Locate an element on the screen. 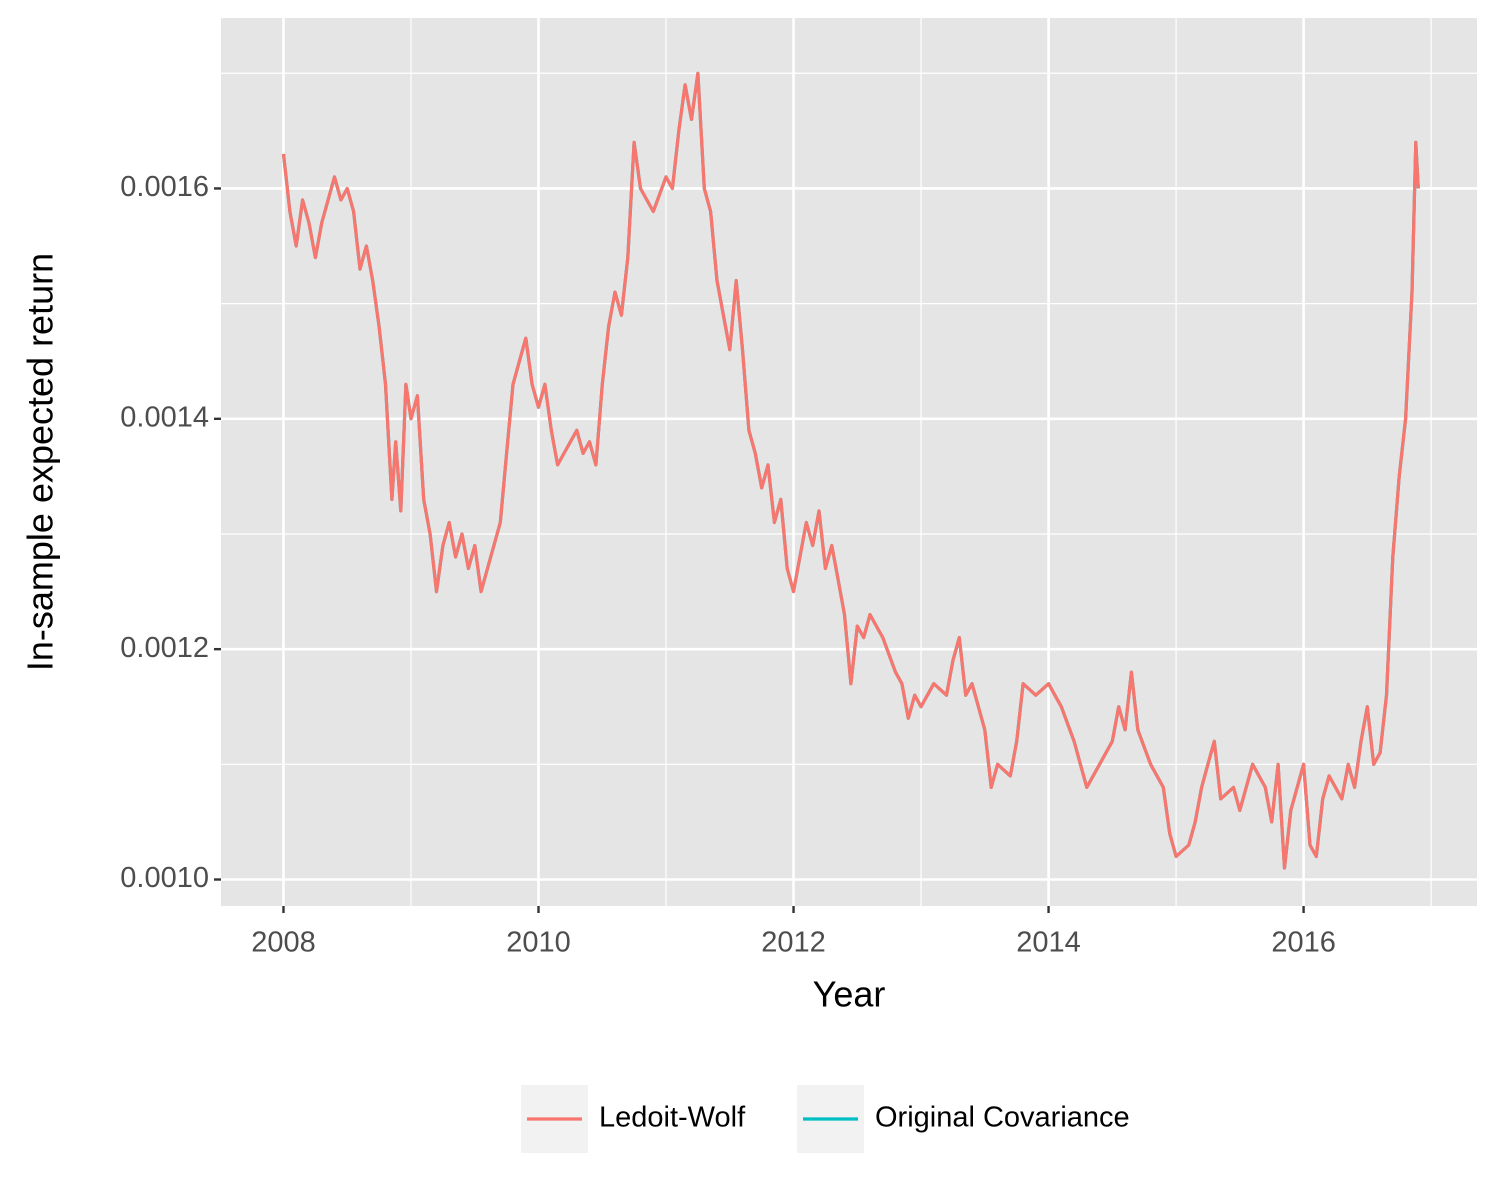  y-axis-title: In-sample expected return is located at coordinates (40, 462).